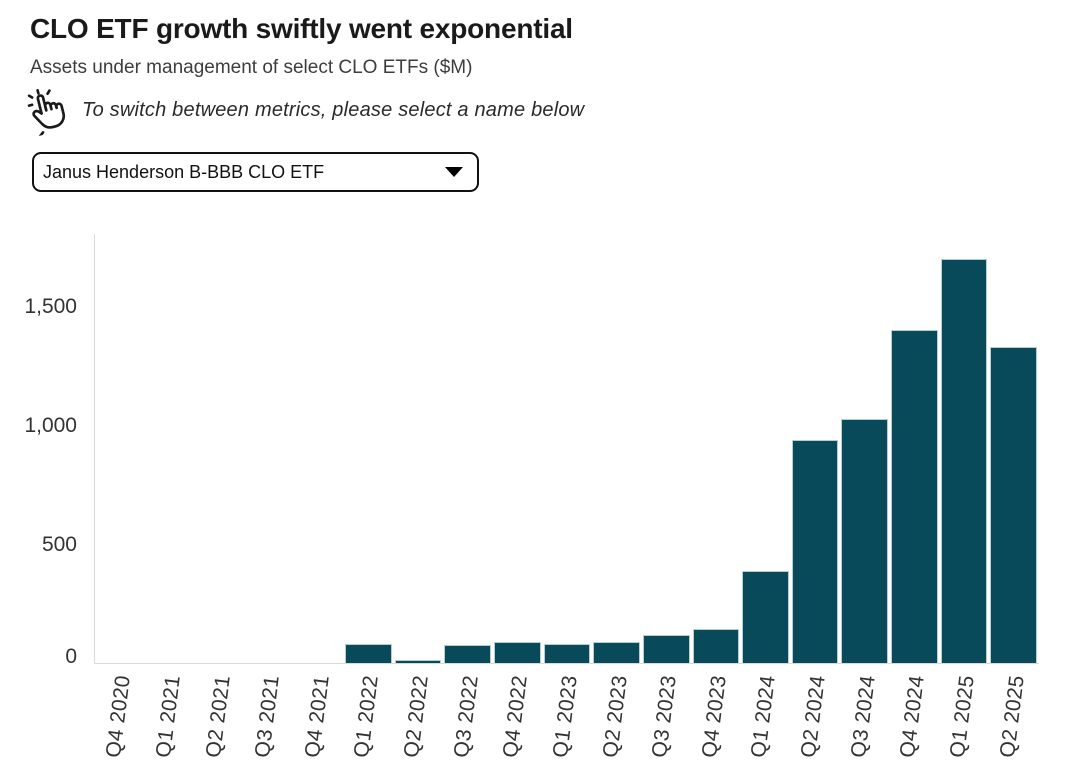  What do you see at coordinates (416, 716) in the screenshot?
I see `x-axis-label: Q2 2022` at bounding box center [416, 716].